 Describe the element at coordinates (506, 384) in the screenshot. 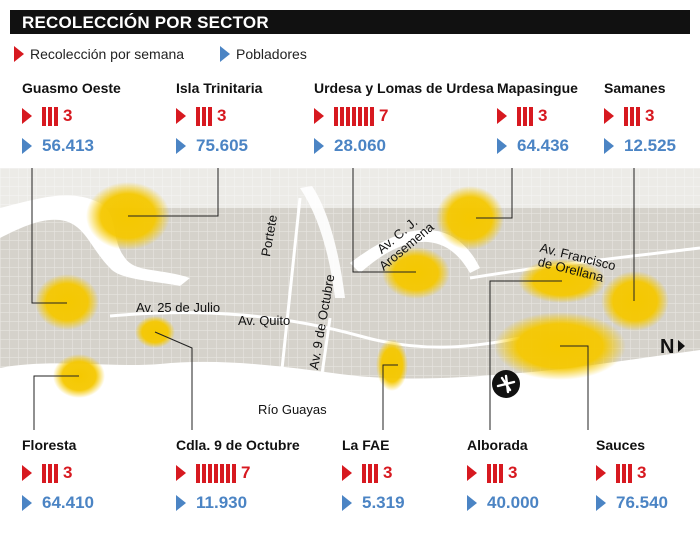

I see `airplane-icon` at that location.